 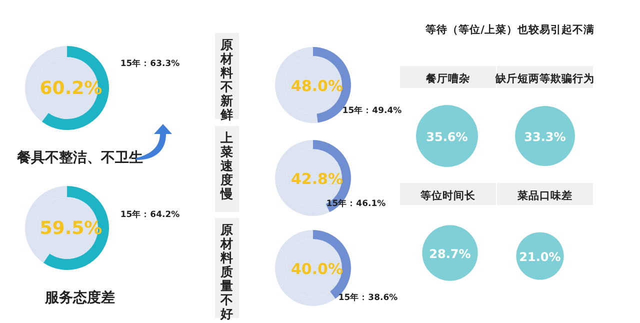 I want to click on category-label: 菜品口味差, so click(x=544, y=195).